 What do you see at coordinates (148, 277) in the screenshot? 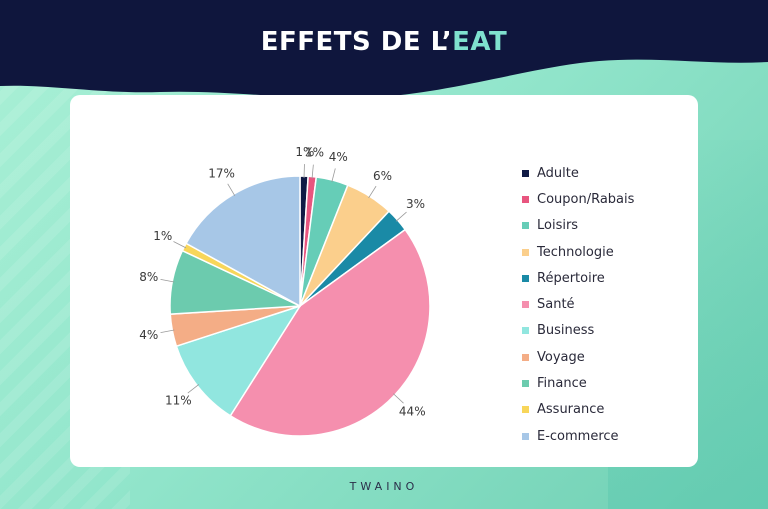
I see `slice-percent-label: 8%` at bounding box center [148, 277].